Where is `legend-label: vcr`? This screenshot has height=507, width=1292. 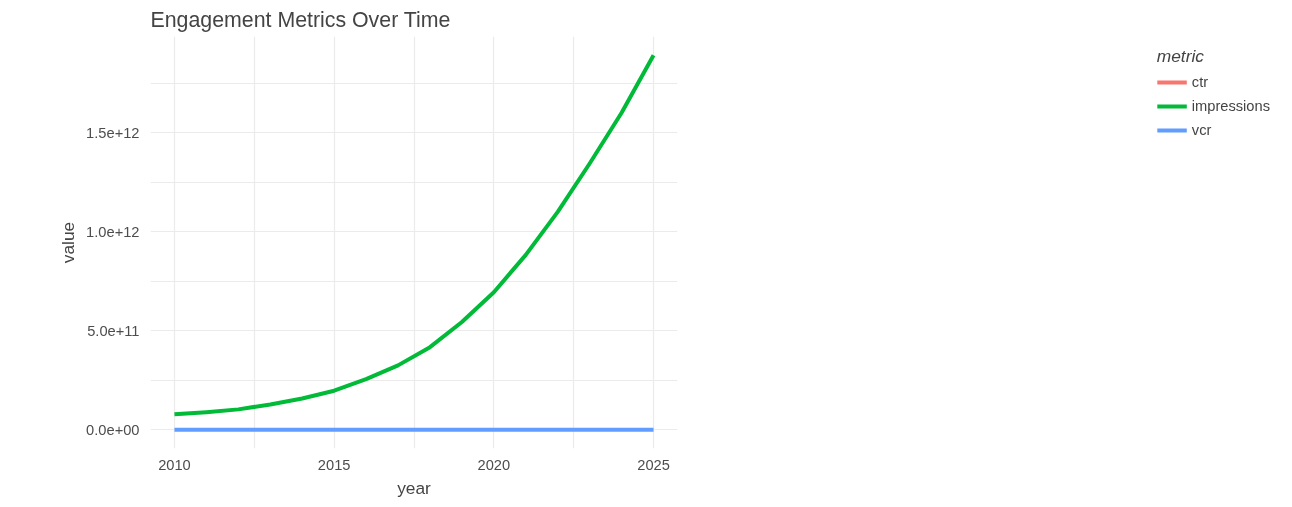
legend-label: vcr is located at coordinates (1201, 130).